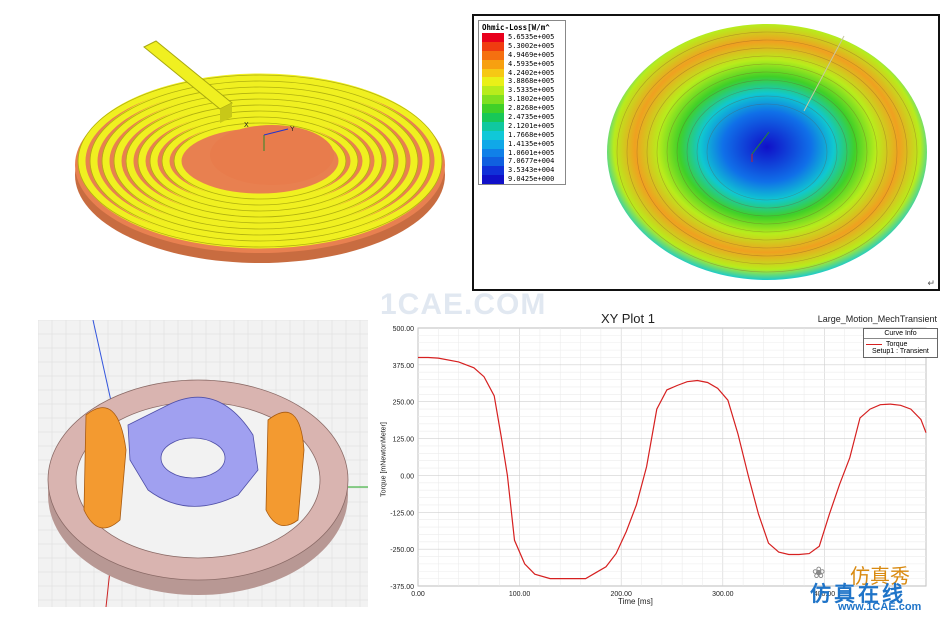  What do you see at coordinates (531, 72) in the screenshot?
I see `loss-legend-label: 4.2402e+005` at bounding box center [531, 72].